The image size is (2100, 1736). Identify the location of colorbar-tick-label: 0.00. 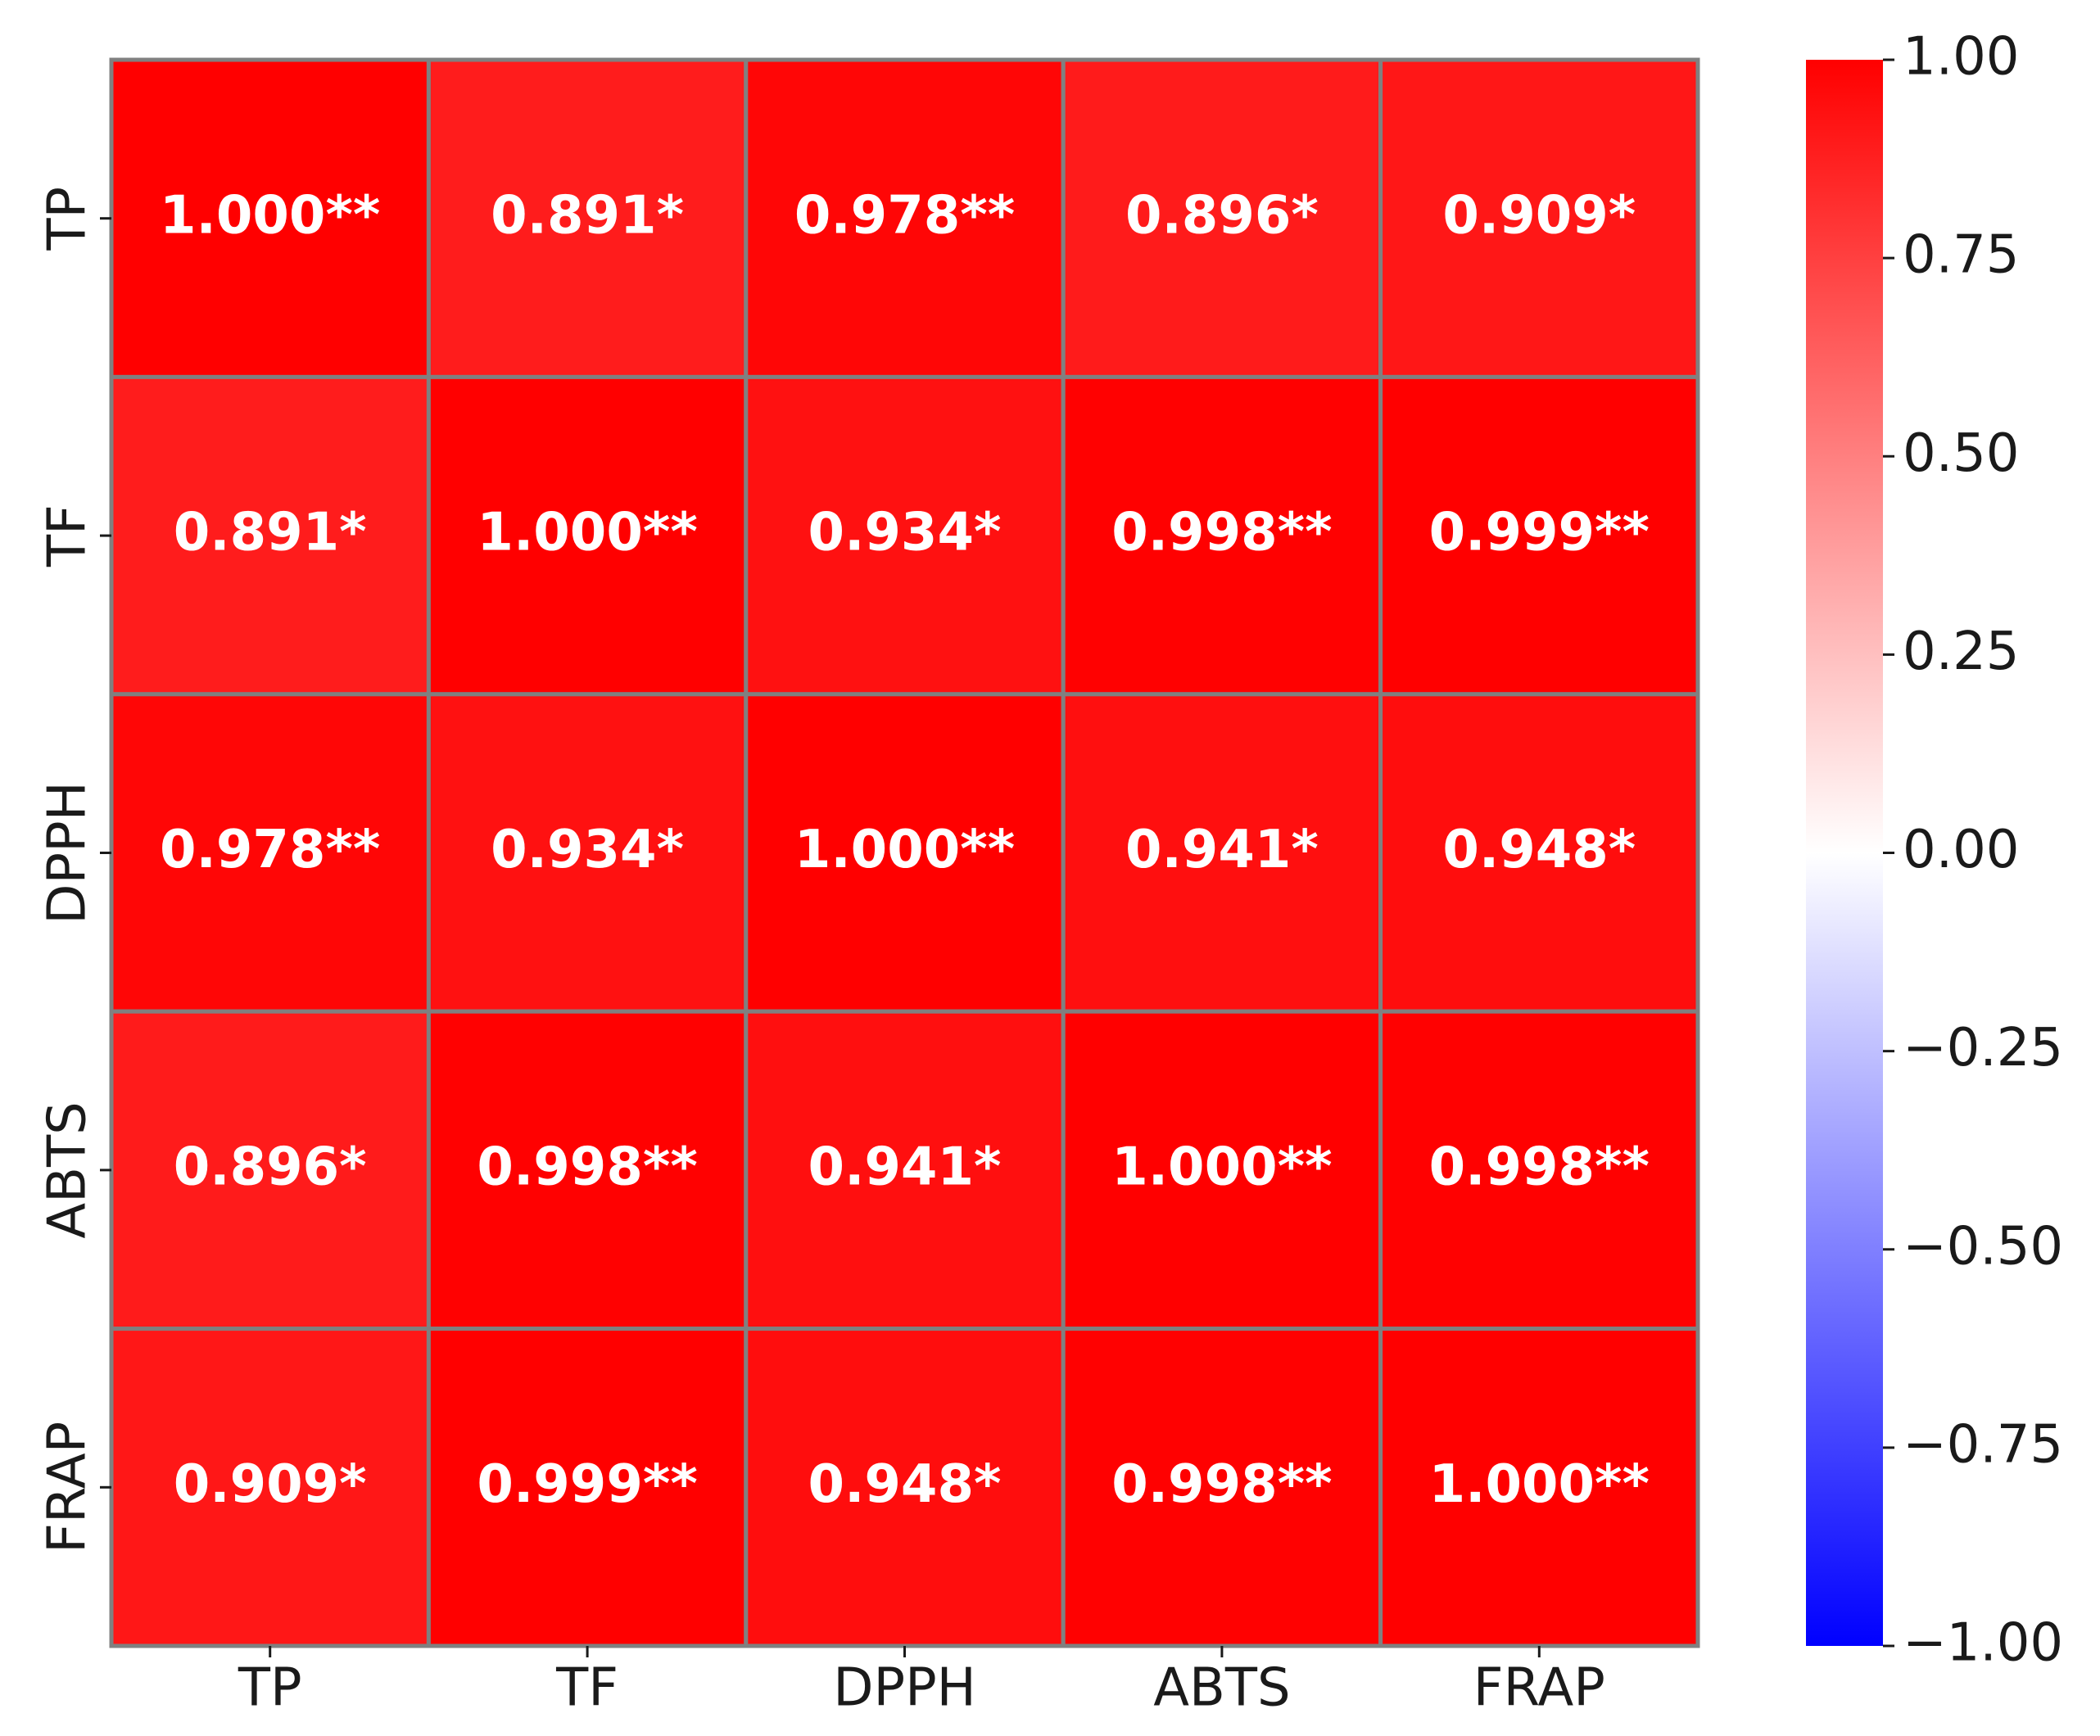
(1961, 850).